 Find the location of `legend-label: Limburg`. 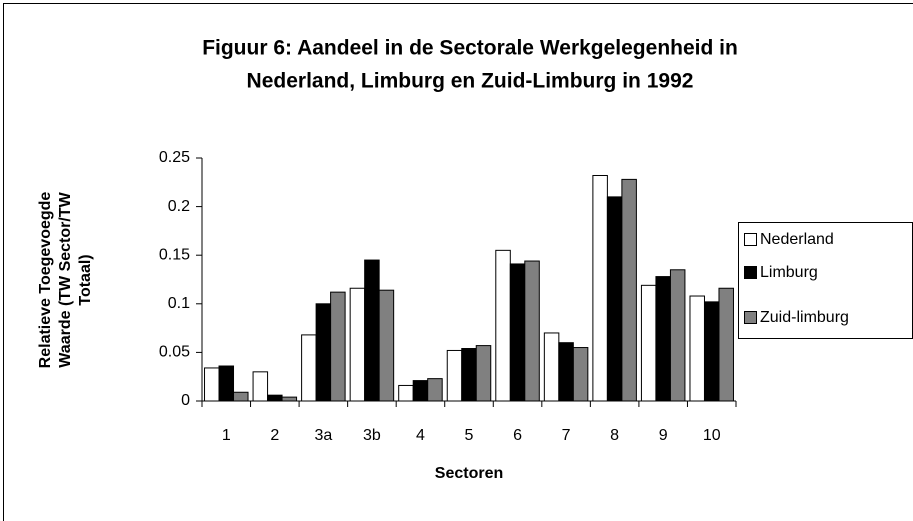

legend-label: Limburg is located at coordinates (789, 272).